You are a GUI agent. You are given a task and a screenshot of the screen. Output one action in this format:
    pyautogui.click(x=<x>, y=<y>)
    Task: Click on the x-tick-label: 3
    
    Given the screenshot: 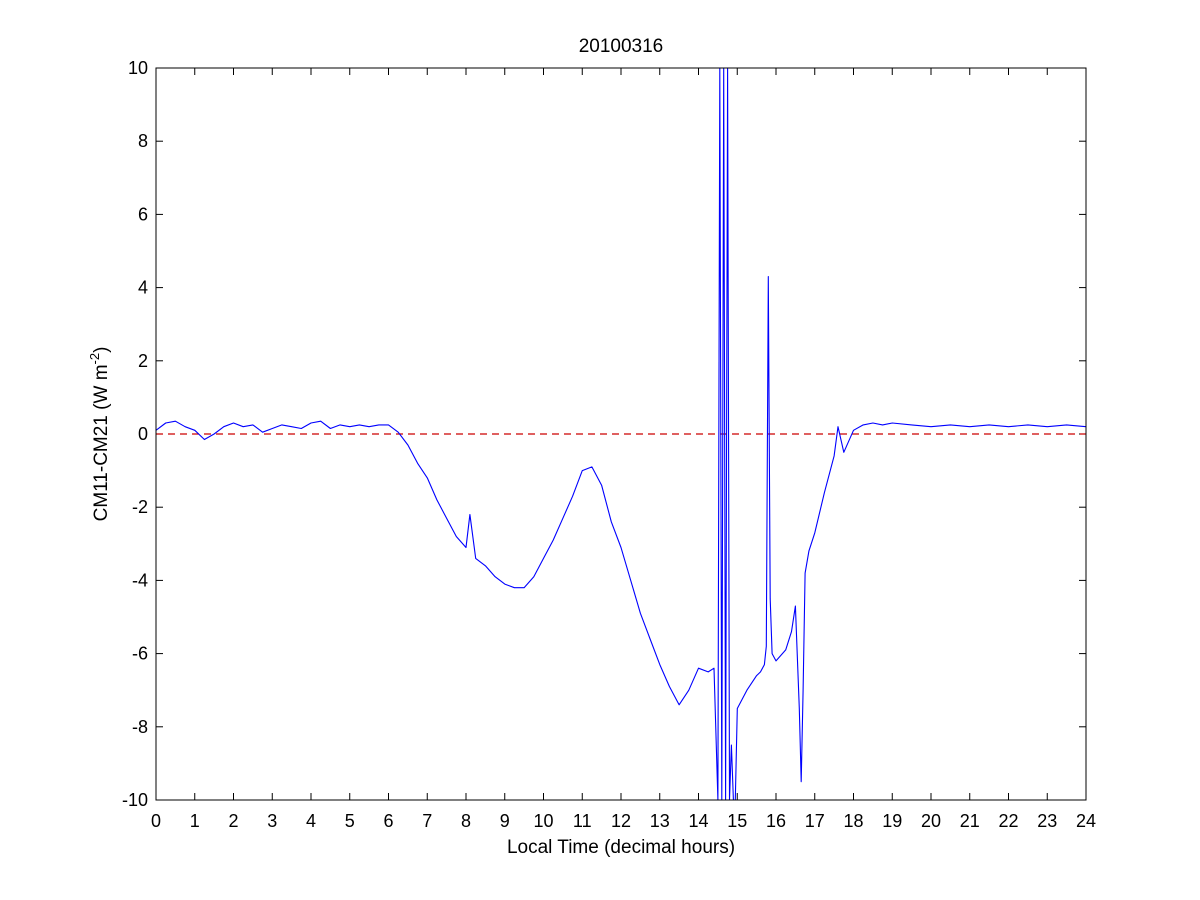 What is the action you would take?
    pyautogui.click(x=272, y=821)
    